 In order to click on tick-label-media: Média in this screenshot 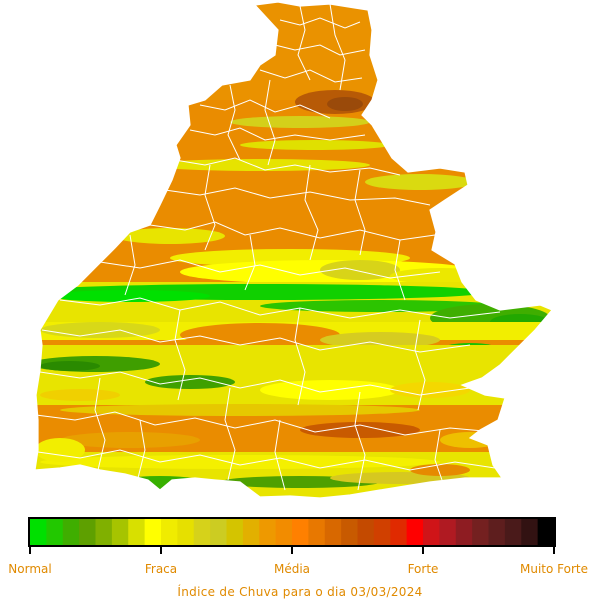, I will do `click(292, 569)`.